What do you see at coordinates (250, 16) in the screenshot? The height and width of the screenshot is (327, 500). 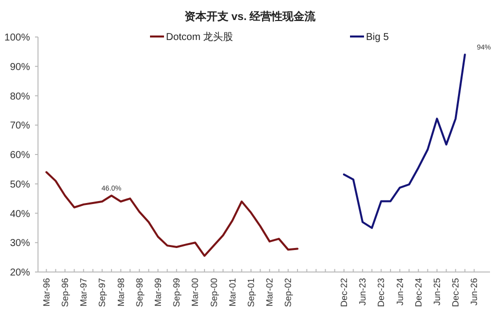 I see `chart-title: 资本开支 vs. 经营性现金流` at bounding box center [250, 16].